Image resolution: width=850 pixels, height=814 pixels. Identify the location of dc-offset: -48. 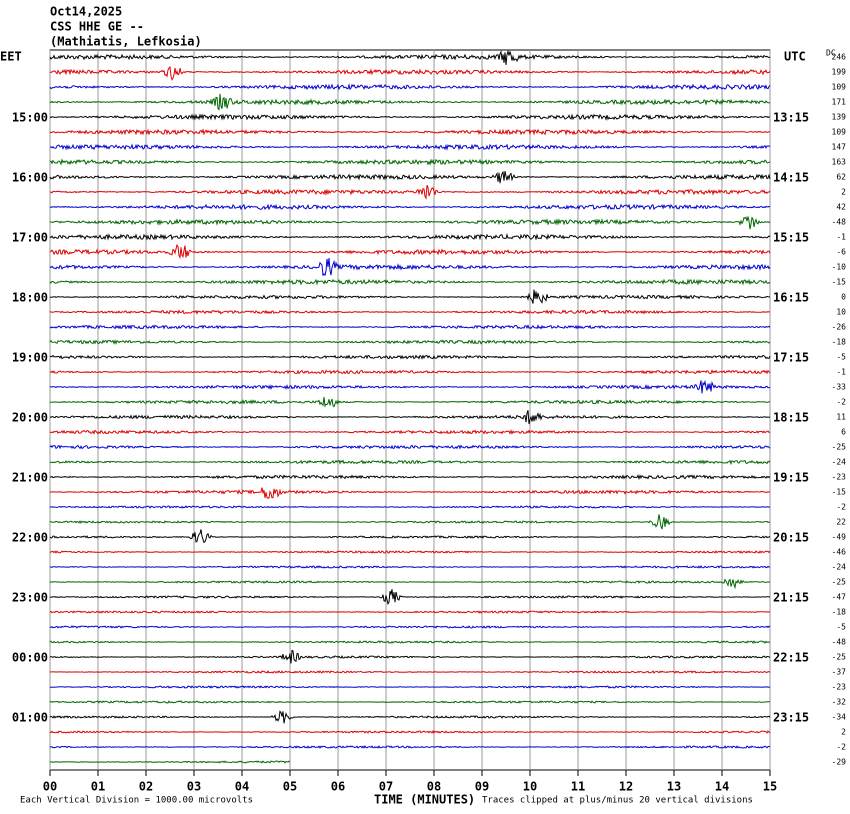
(839, 222).